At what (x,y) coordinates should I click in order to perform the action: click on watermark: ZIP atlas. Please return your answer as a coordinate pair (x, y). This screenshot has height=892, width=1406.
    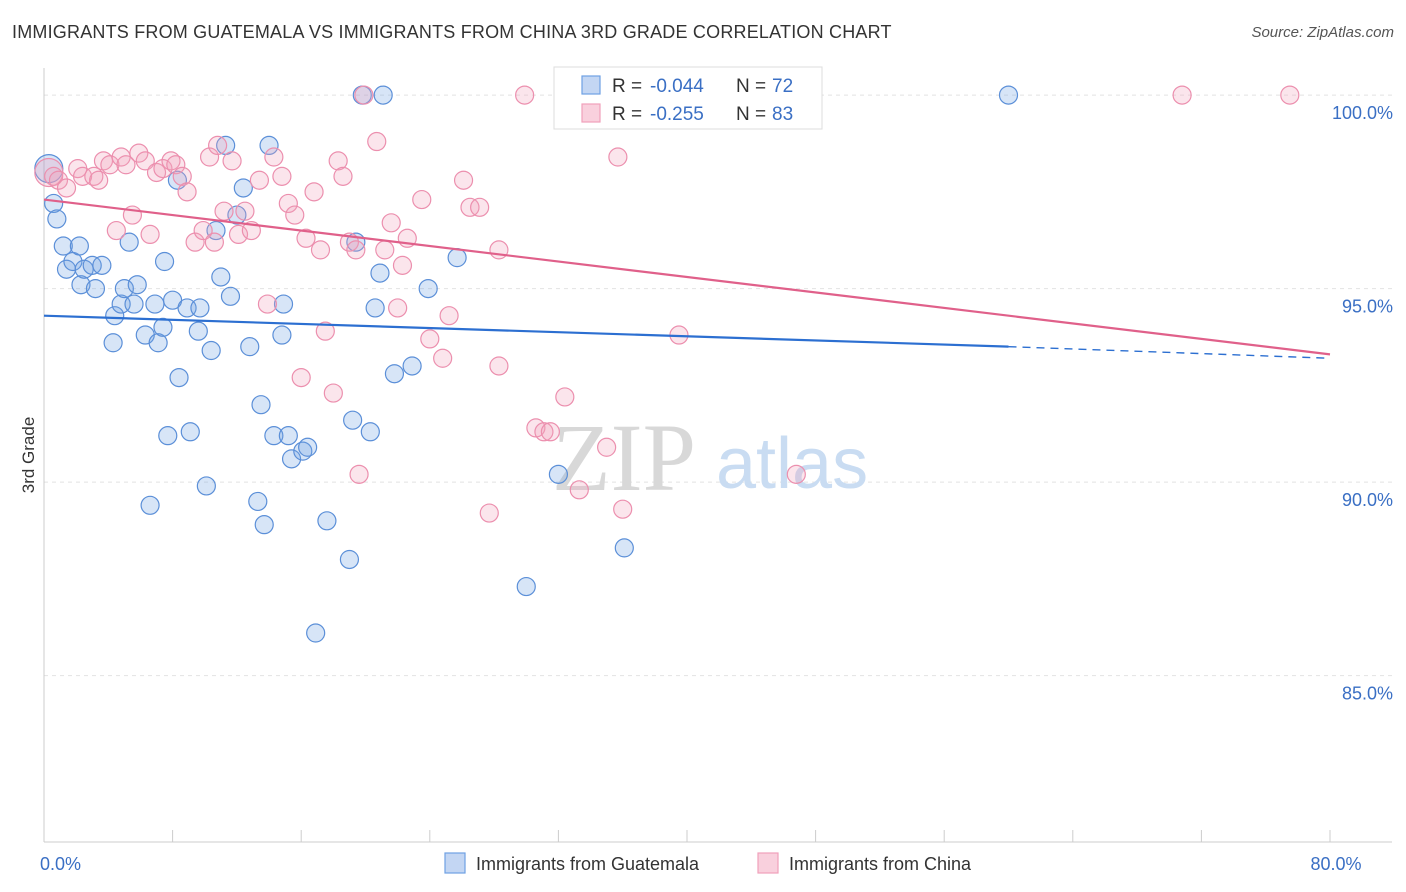
    Looking at the image, I should click on (710, 457).